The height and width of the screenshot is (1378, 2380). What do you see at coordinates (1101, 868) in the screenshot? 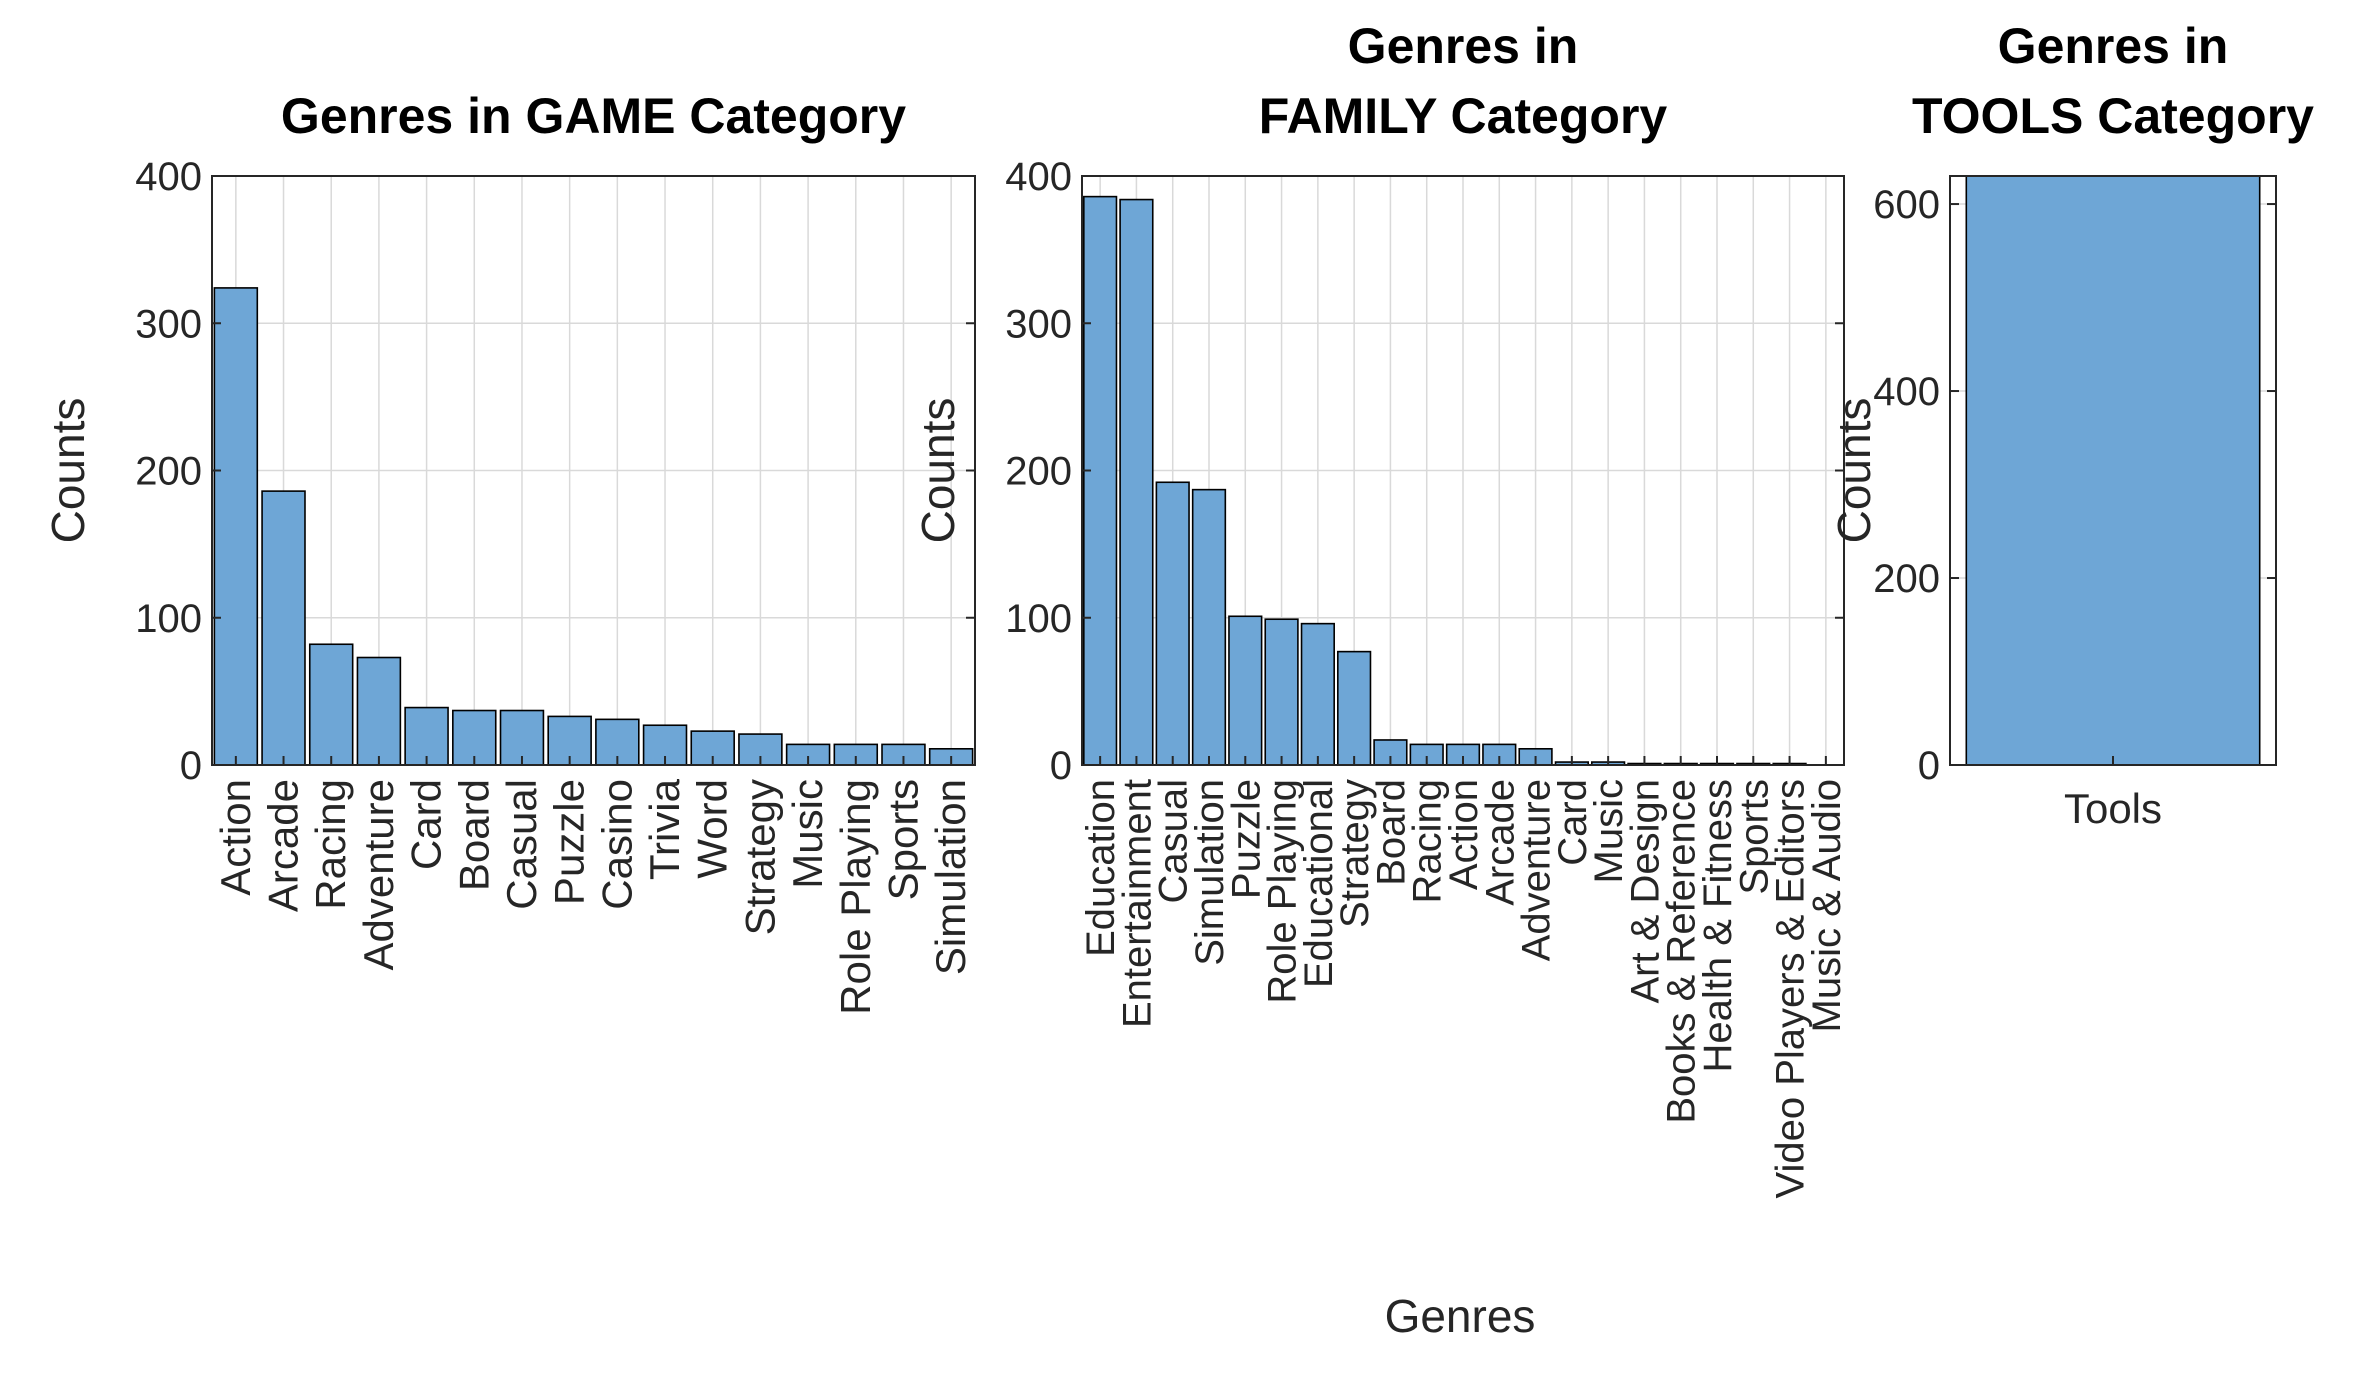
I see `x-tick-label: Education` at bounding box center [1101, 868].